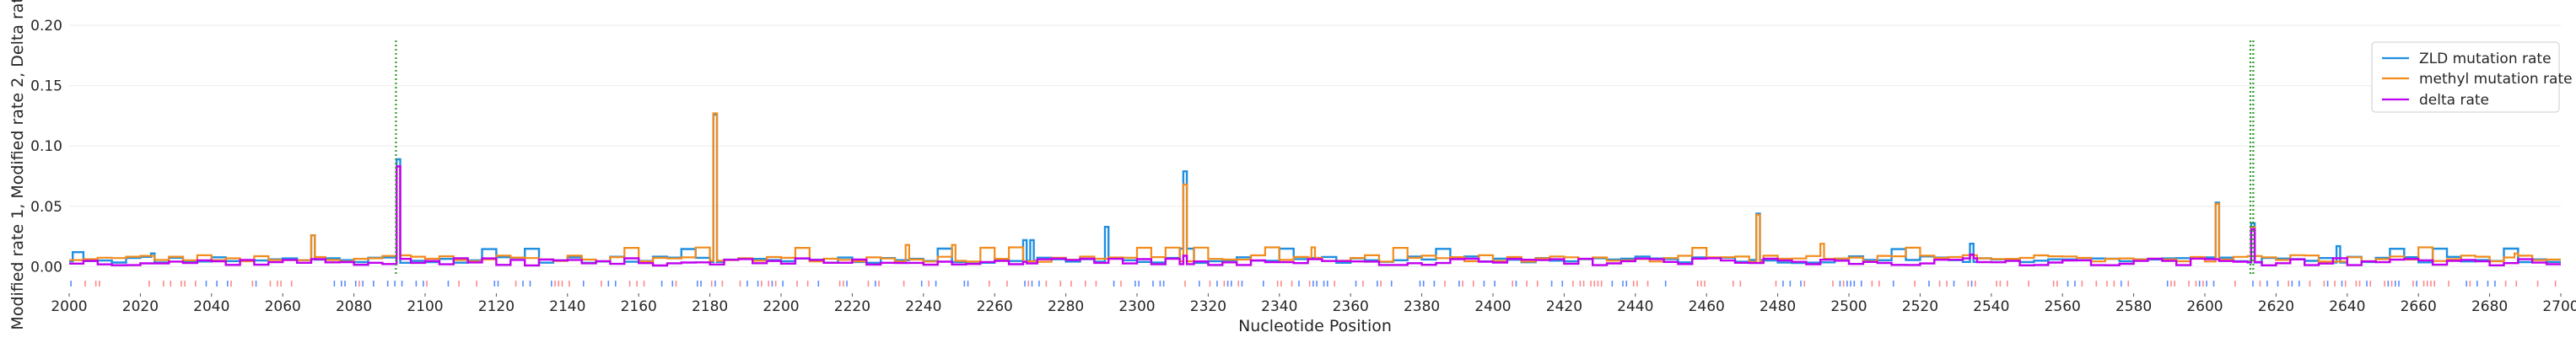 The height and width of the screenshot is (343, 2576). Describe the element at coordinates (995, 306) in the screenshot. I see `x-tick-label: 2260` at that location.